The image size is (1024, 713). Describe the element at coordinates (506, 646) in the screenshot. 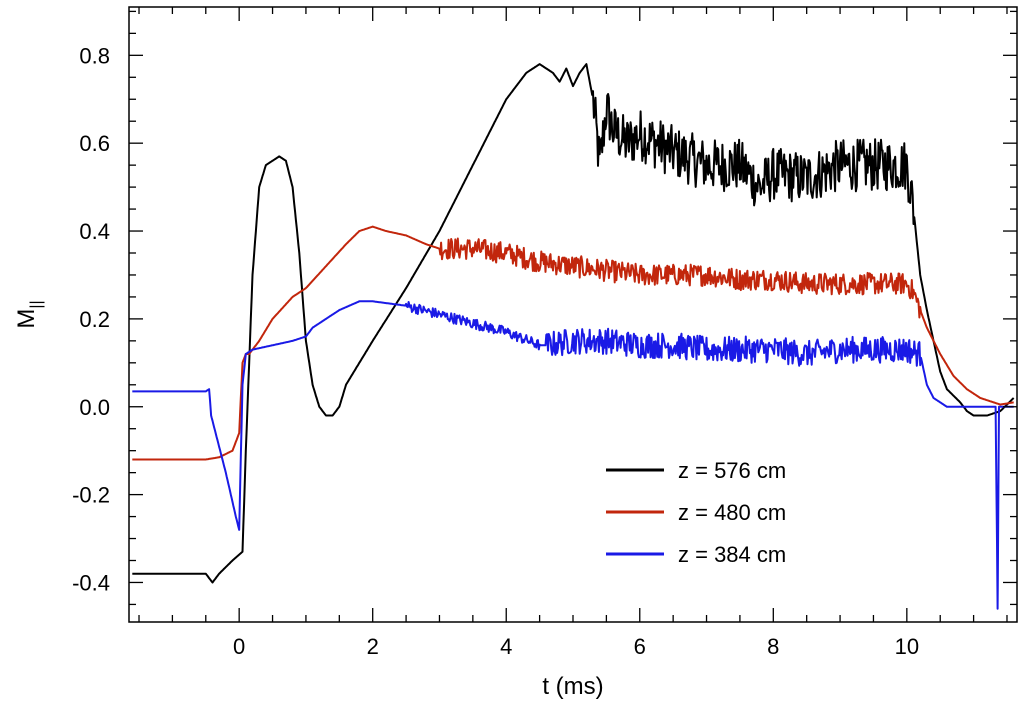

I see `x-tick-label: 4` at that location.